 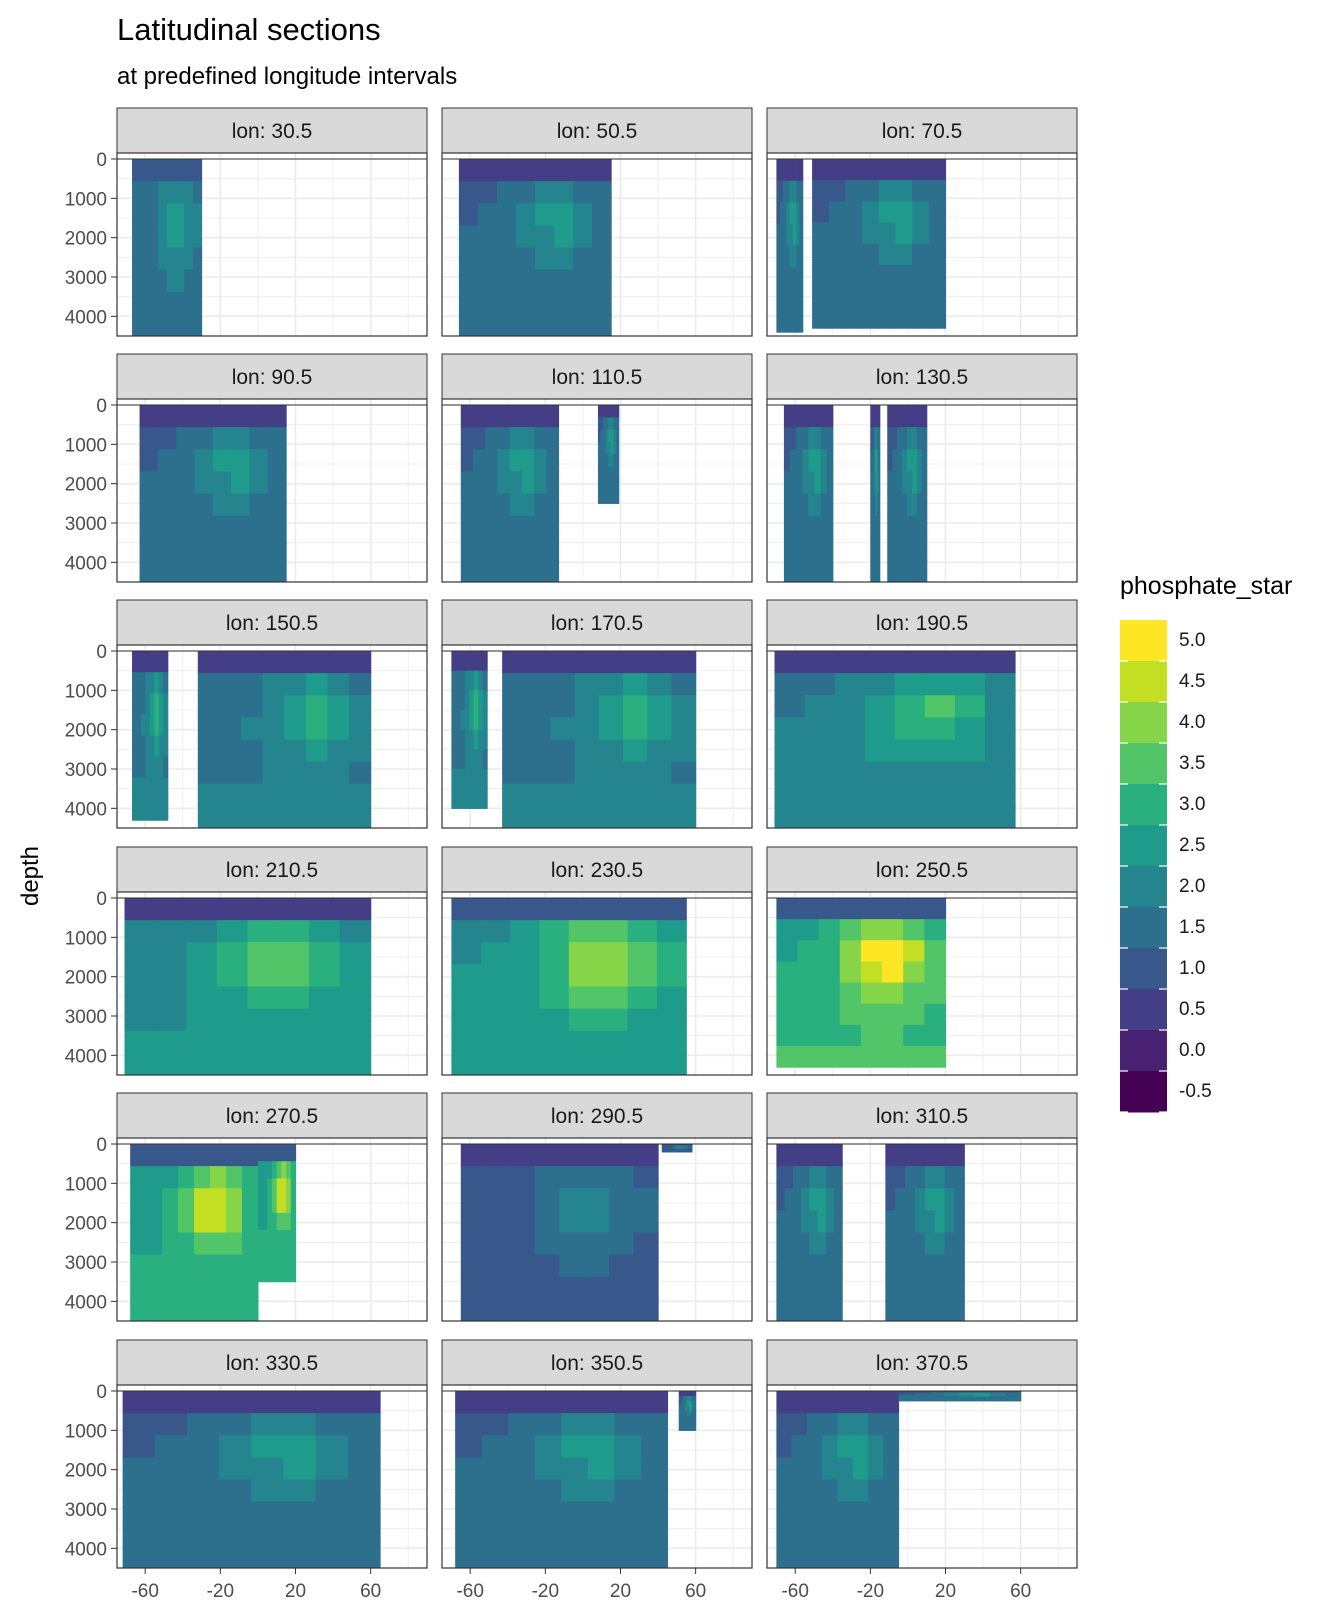 I want to click on panel-border, so click(x=922, y=736).